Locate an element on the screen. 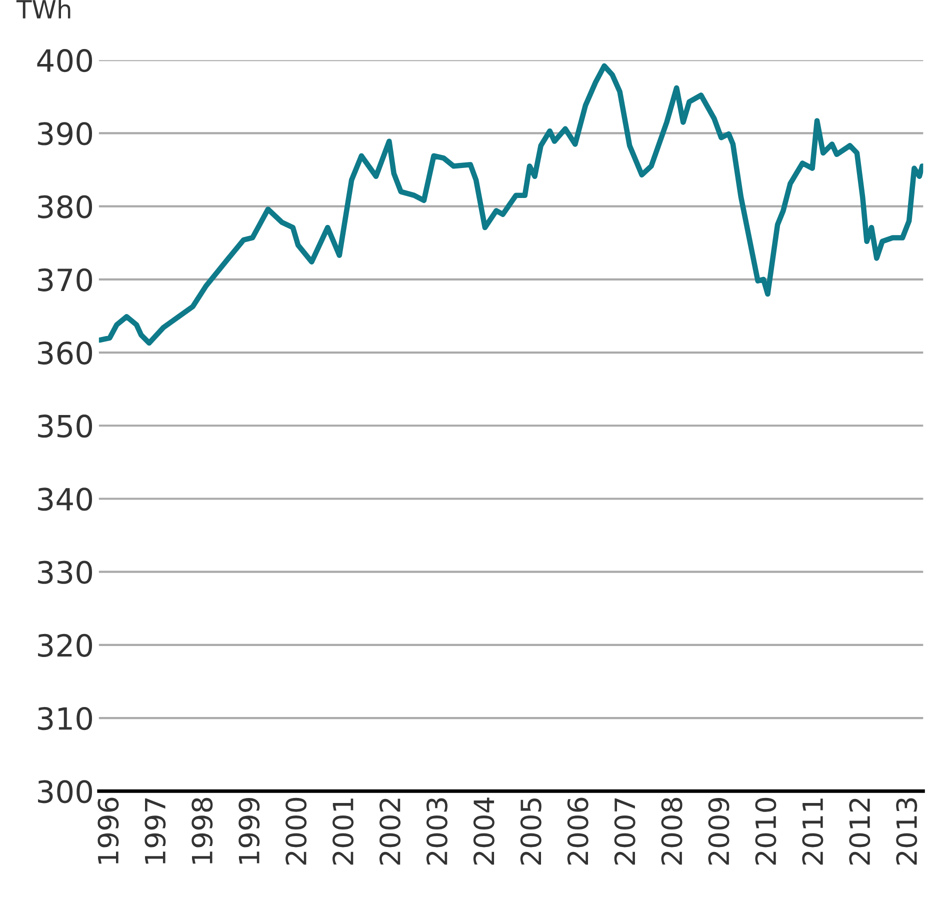 This screenshot has width=942, height=897. y-tick-label: 370 is located at coordinates (65, 280).